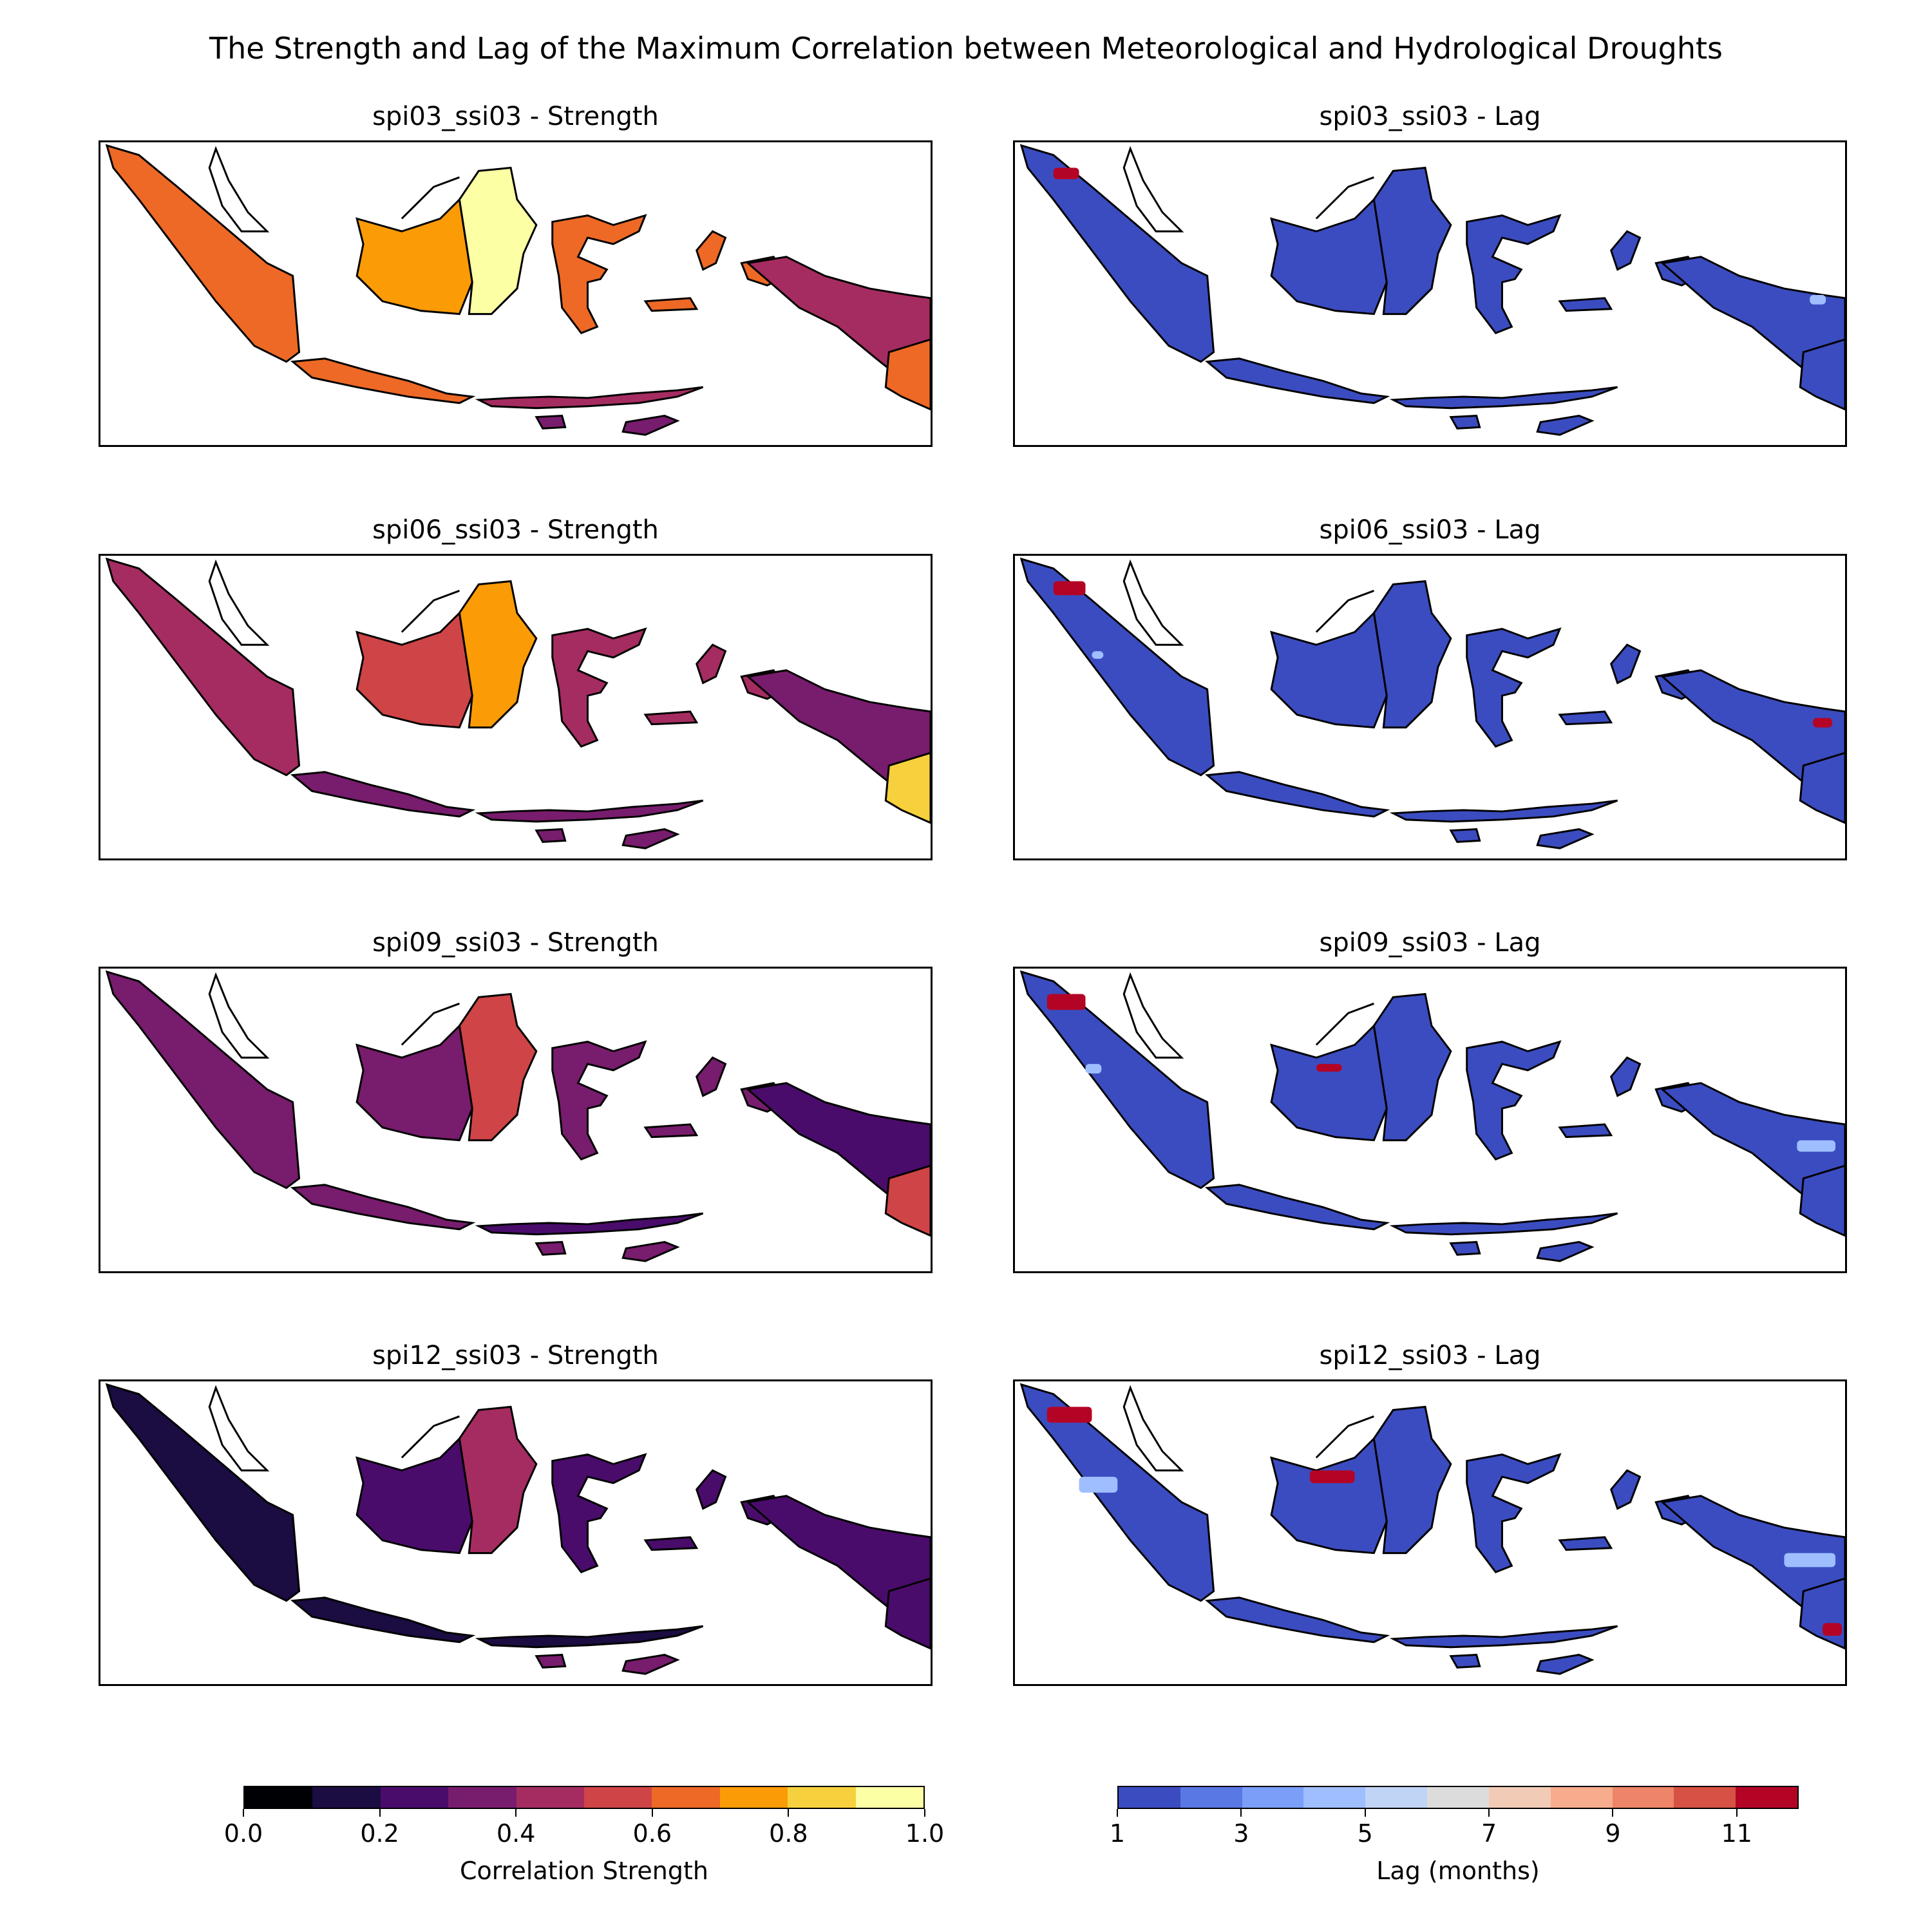 The width and height of the screenshot is (1932, 1932). Describe the element at coordinates (1365, 1834) in the screenshot. I see `colorbar-tick-label: 5` at that location.